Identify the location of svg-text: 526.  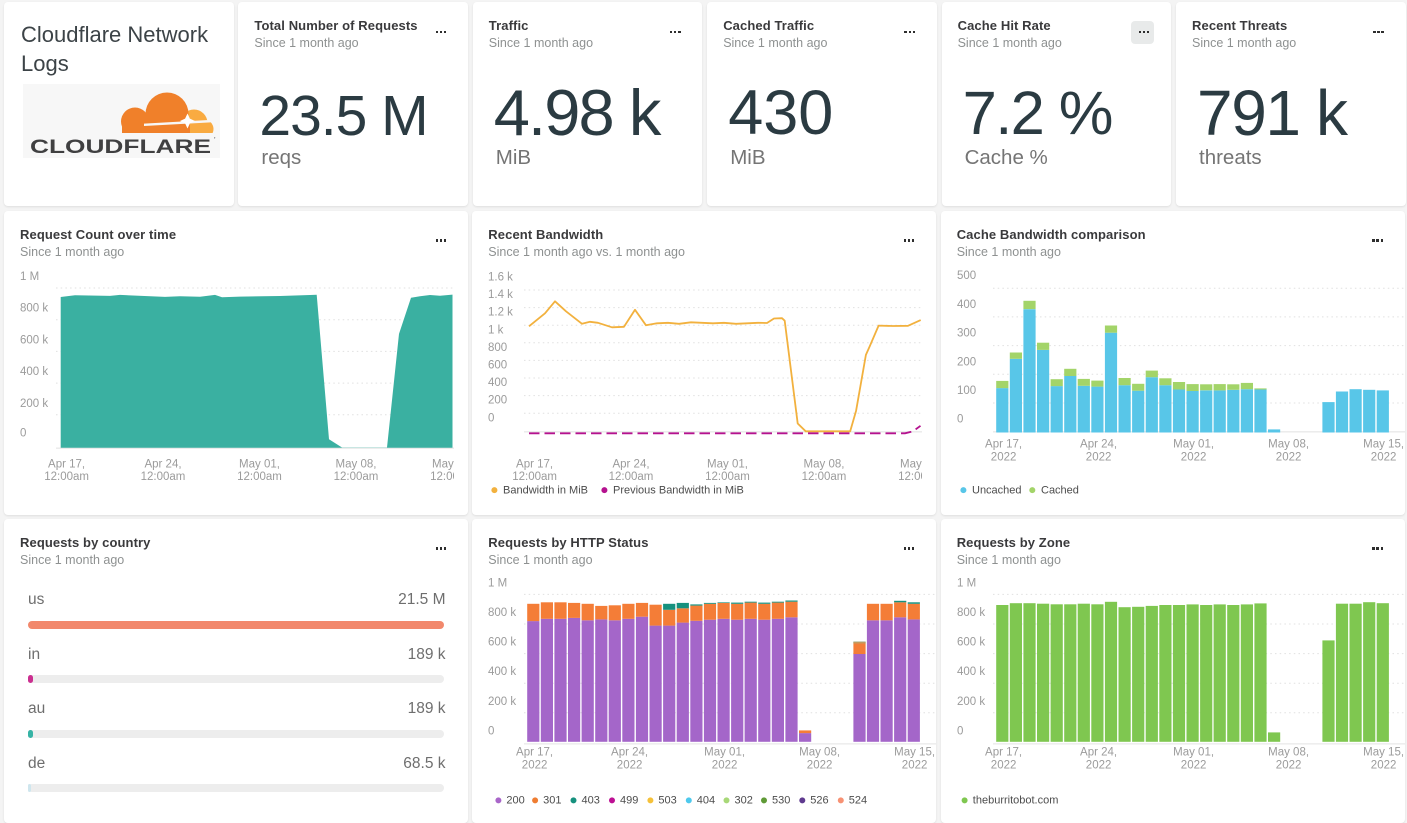
(820, 800).